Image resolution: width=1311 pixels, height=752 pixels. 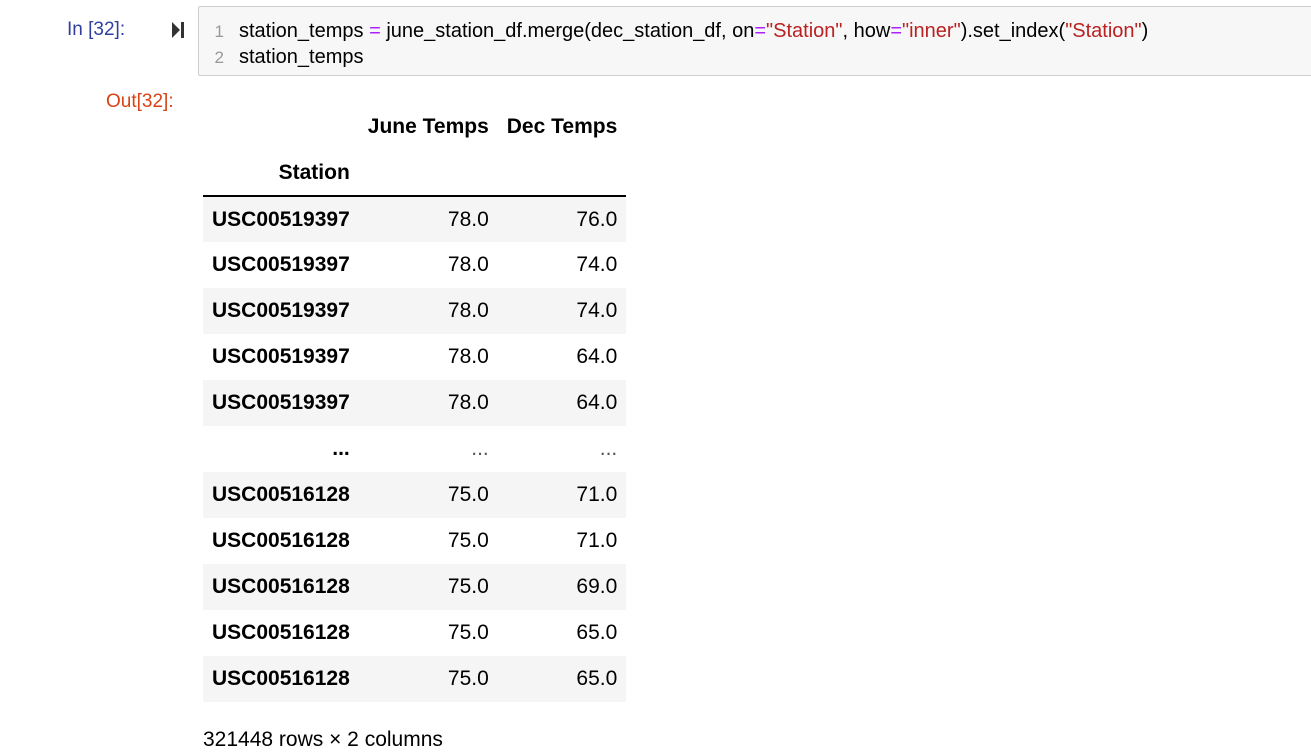 I want to click on column-header: Dec Temps, so click(x=562, y=126).